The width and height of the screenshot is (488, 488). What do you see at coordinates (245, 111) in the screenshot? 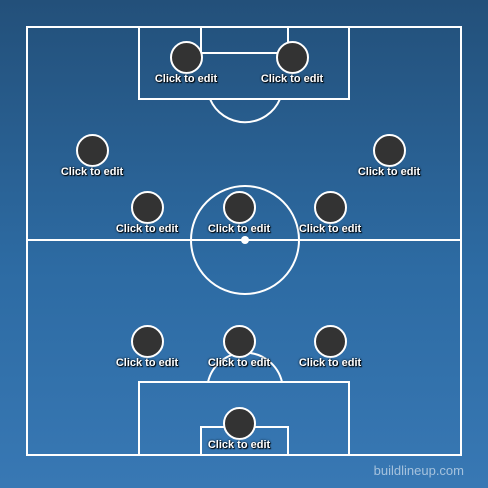
I see `top-penalty-arc` at bounding box center [245, 111].